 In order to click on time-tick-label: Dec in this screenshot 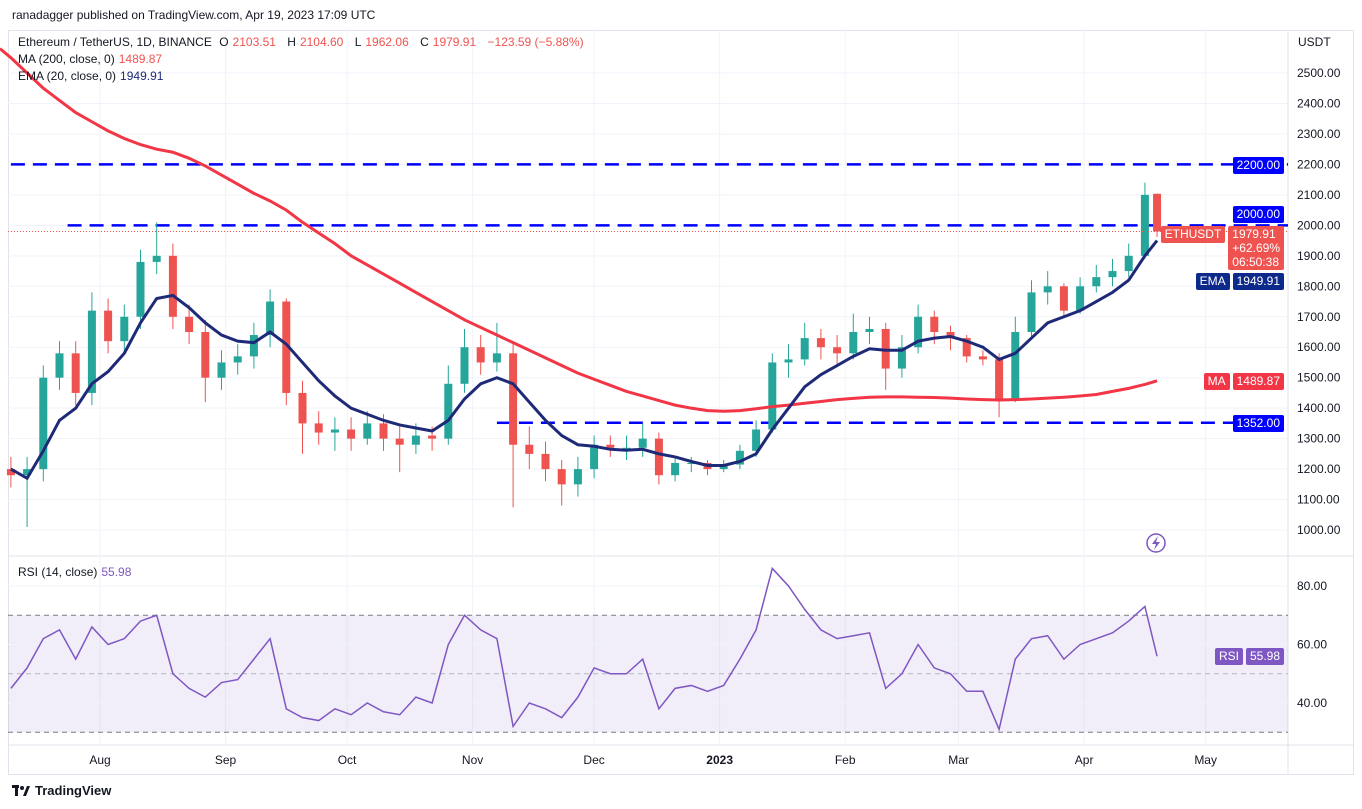, I will do `click(593, 760)`.